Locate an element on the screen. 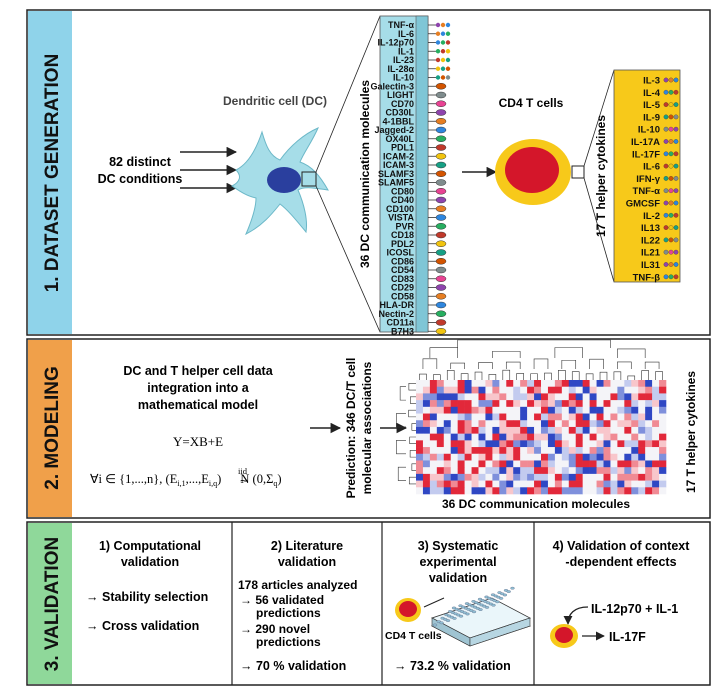 This screenshot has height=697, width=720. section3-band is located at coordinates (50, 603).